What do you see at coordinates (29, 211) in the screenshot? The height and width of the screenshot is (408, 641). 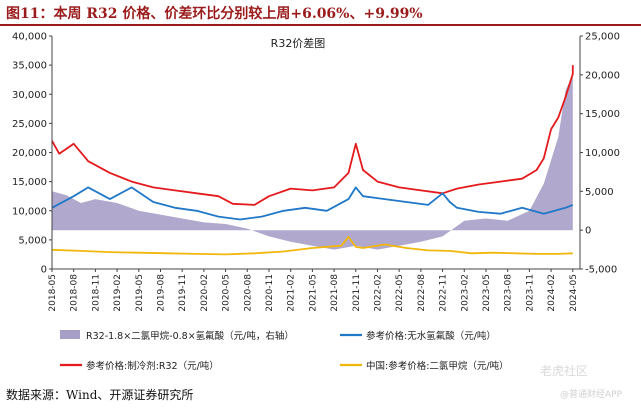 I see `left-tick-label: 10,000` at bounding box center [29, 211].